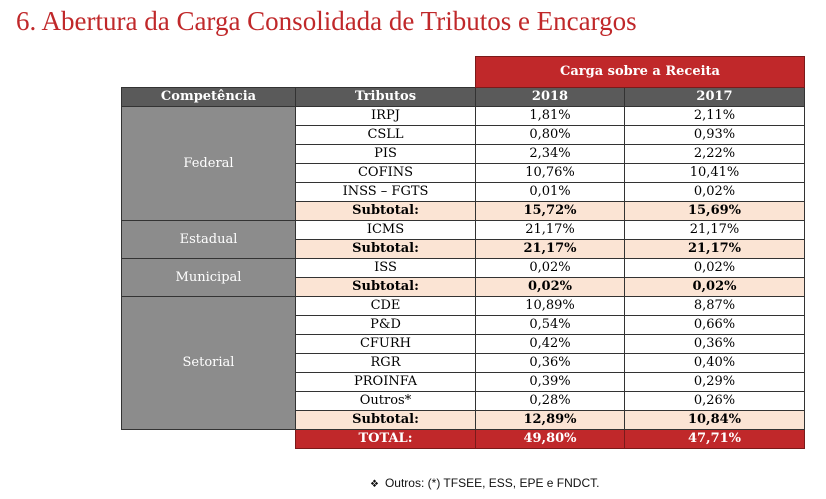  What do you see at coordinates (550, 154) in the screenshot?
I see `value-2018-cell: 2,34%` at bounding box center [550, 154].